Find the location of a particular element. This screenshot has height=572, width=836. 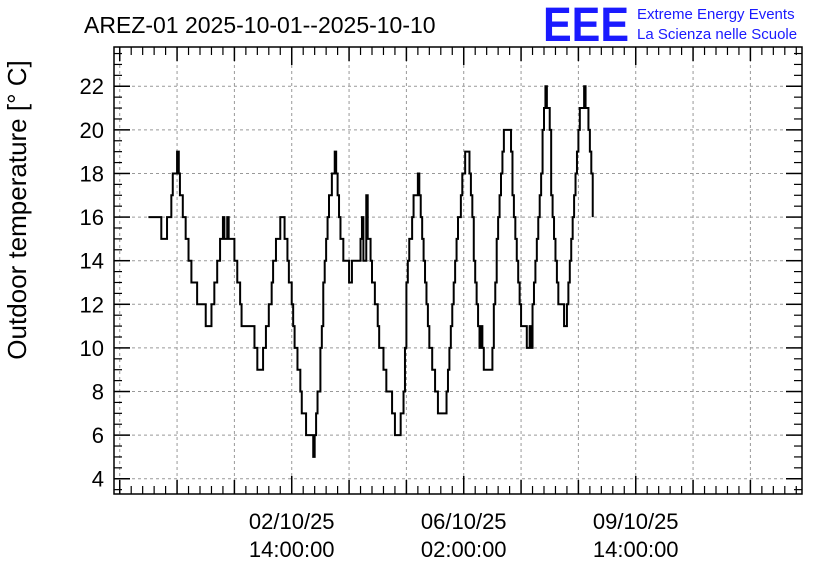

y-tick-label: 18 is located at coordinates (92, 173).